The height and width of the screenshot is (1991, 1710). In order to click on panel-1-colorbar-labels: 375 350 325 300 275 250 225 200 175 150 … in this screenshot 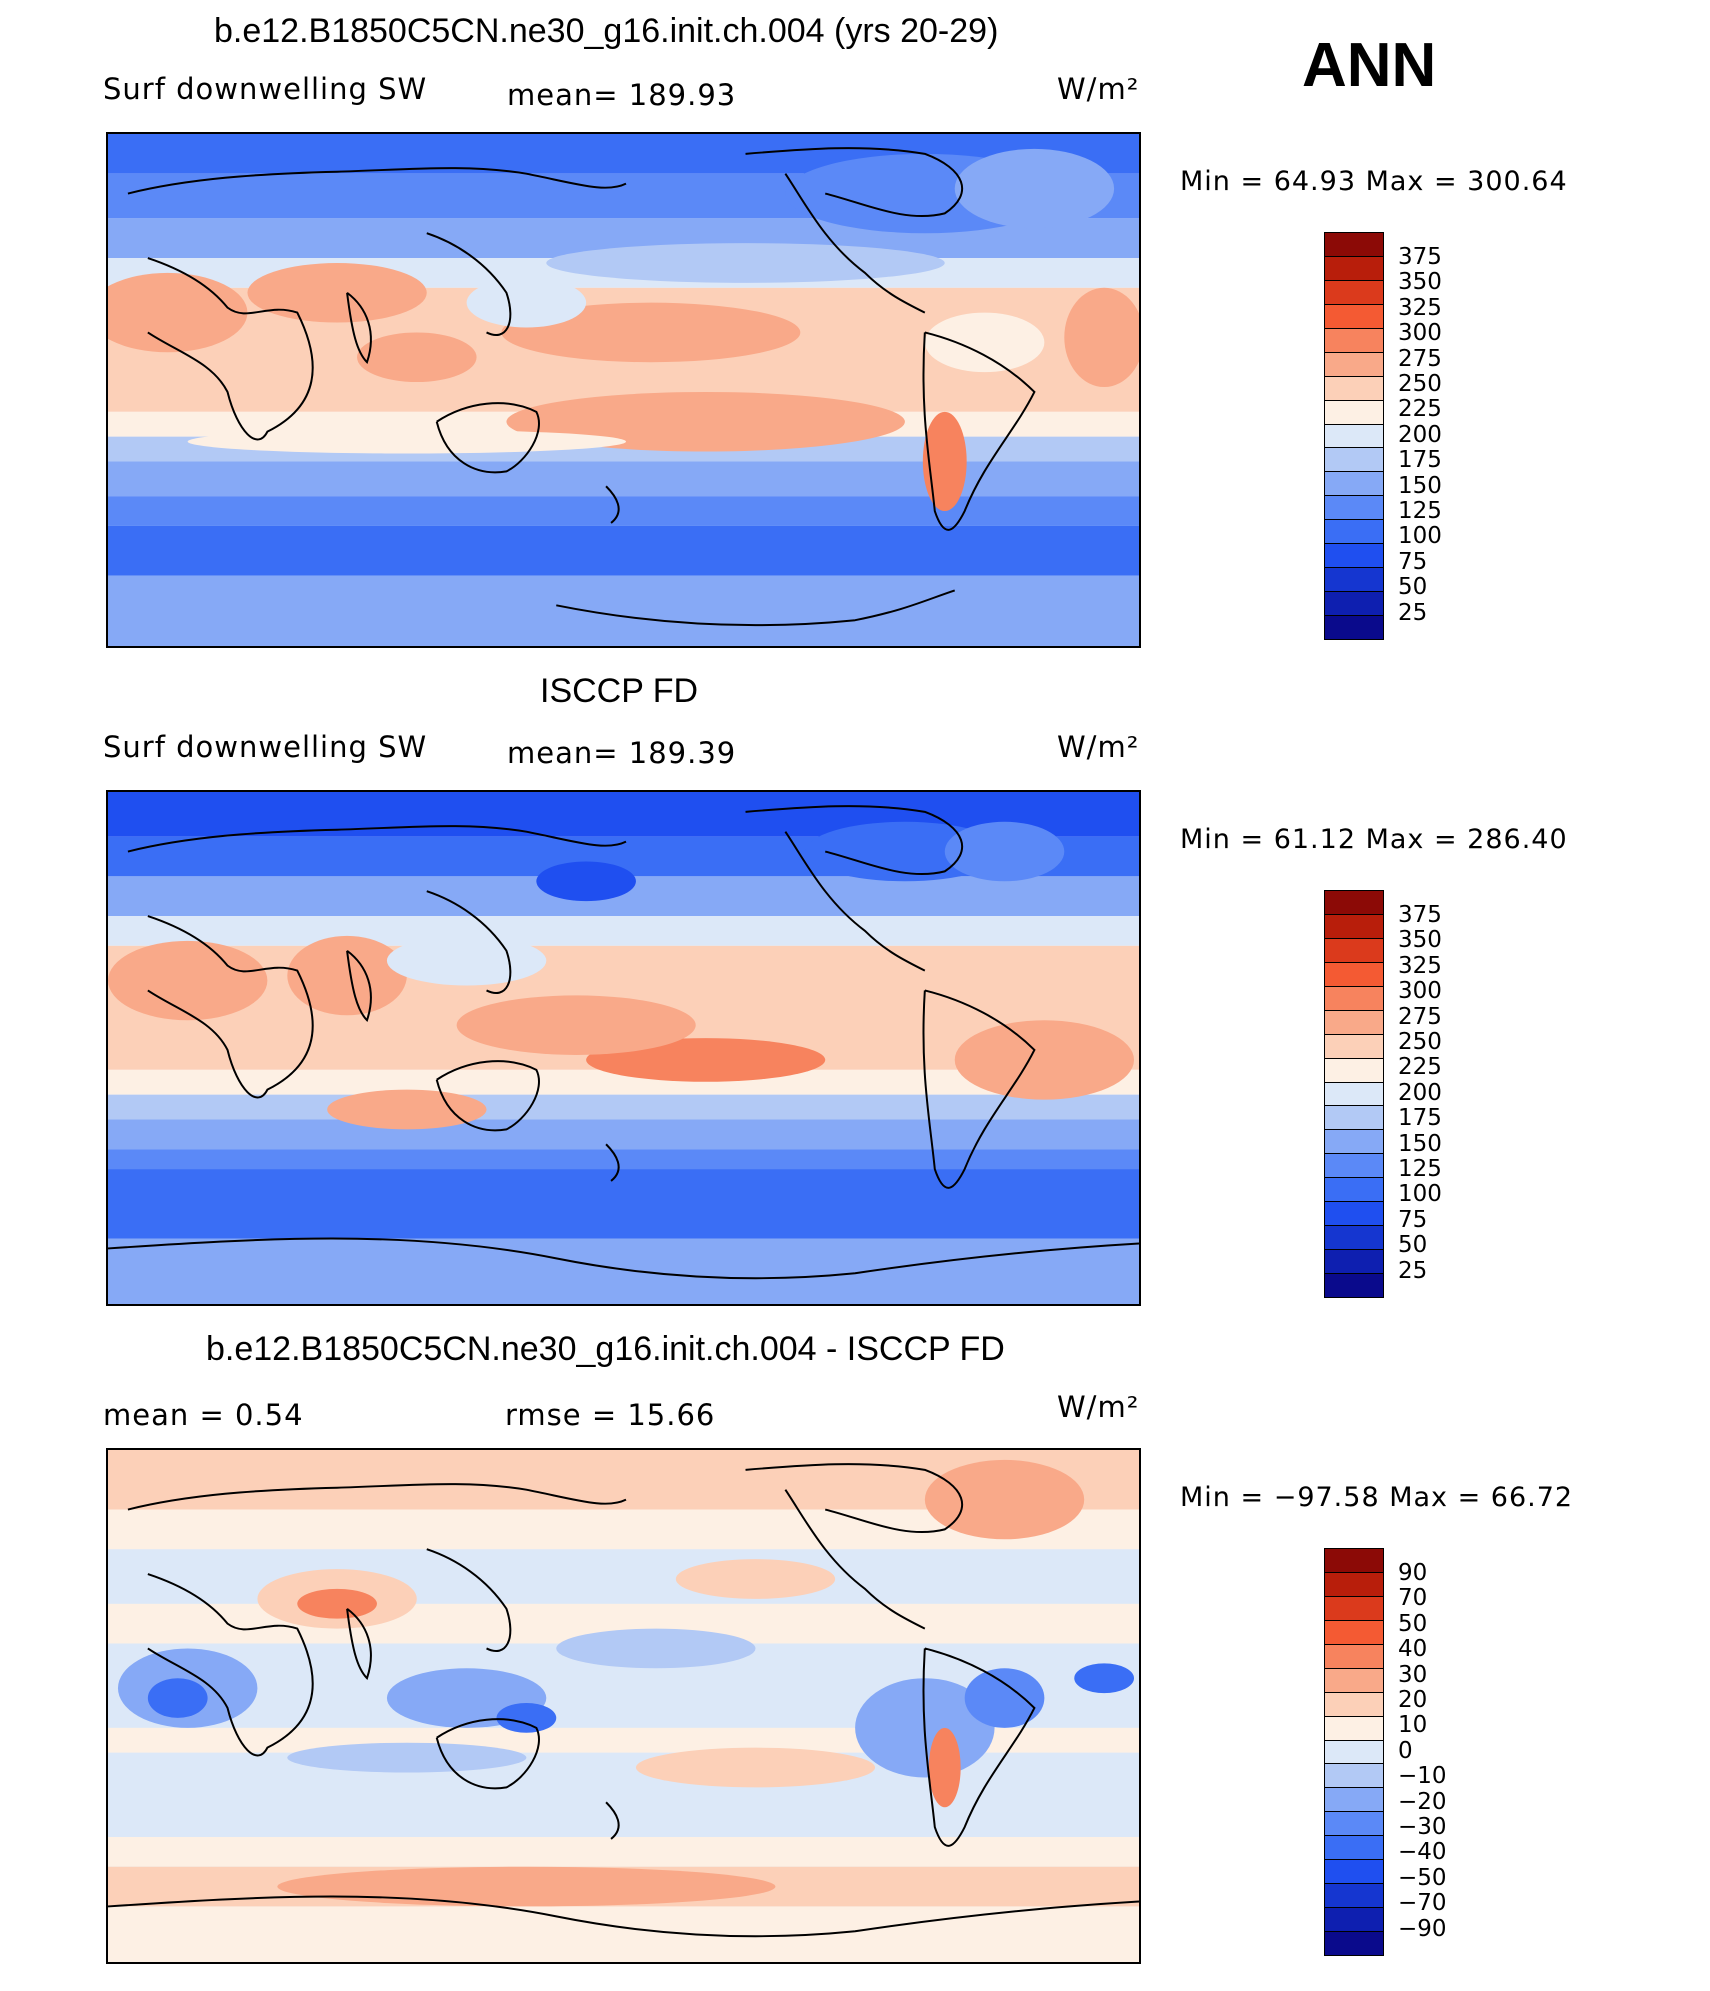, I will do `click(1420, 435)`.